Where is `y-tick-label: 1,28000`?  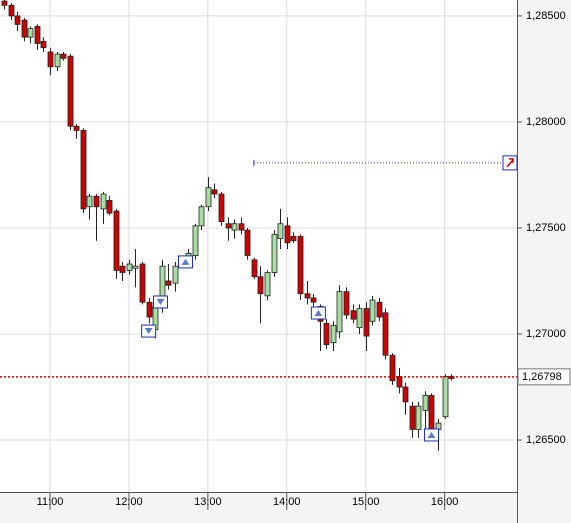
y-tick-label: 1,28000 is located at coordinates (546, 122).